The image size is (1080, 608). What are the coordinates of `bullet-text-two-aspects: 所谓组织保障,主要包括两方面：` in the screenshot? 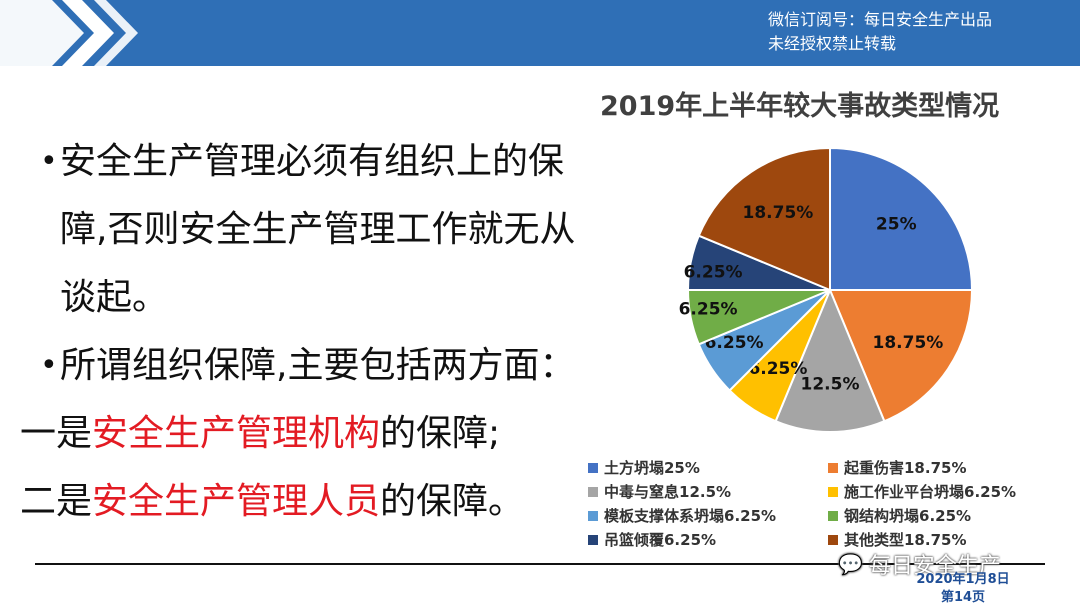 It's located at (318, 365).